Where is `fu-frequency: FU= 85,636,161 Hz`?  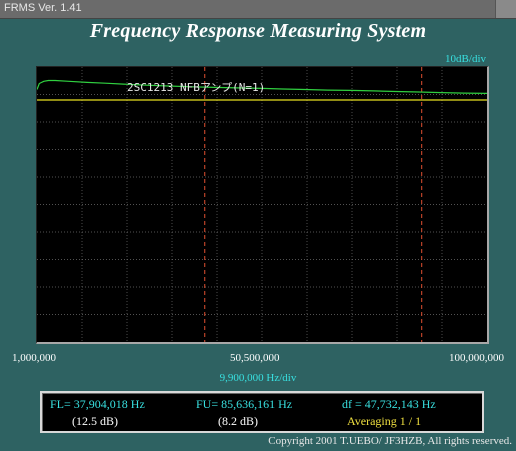 fu-frequency: FU= 85,636,161 Hz is located at coordinates (244, 404).